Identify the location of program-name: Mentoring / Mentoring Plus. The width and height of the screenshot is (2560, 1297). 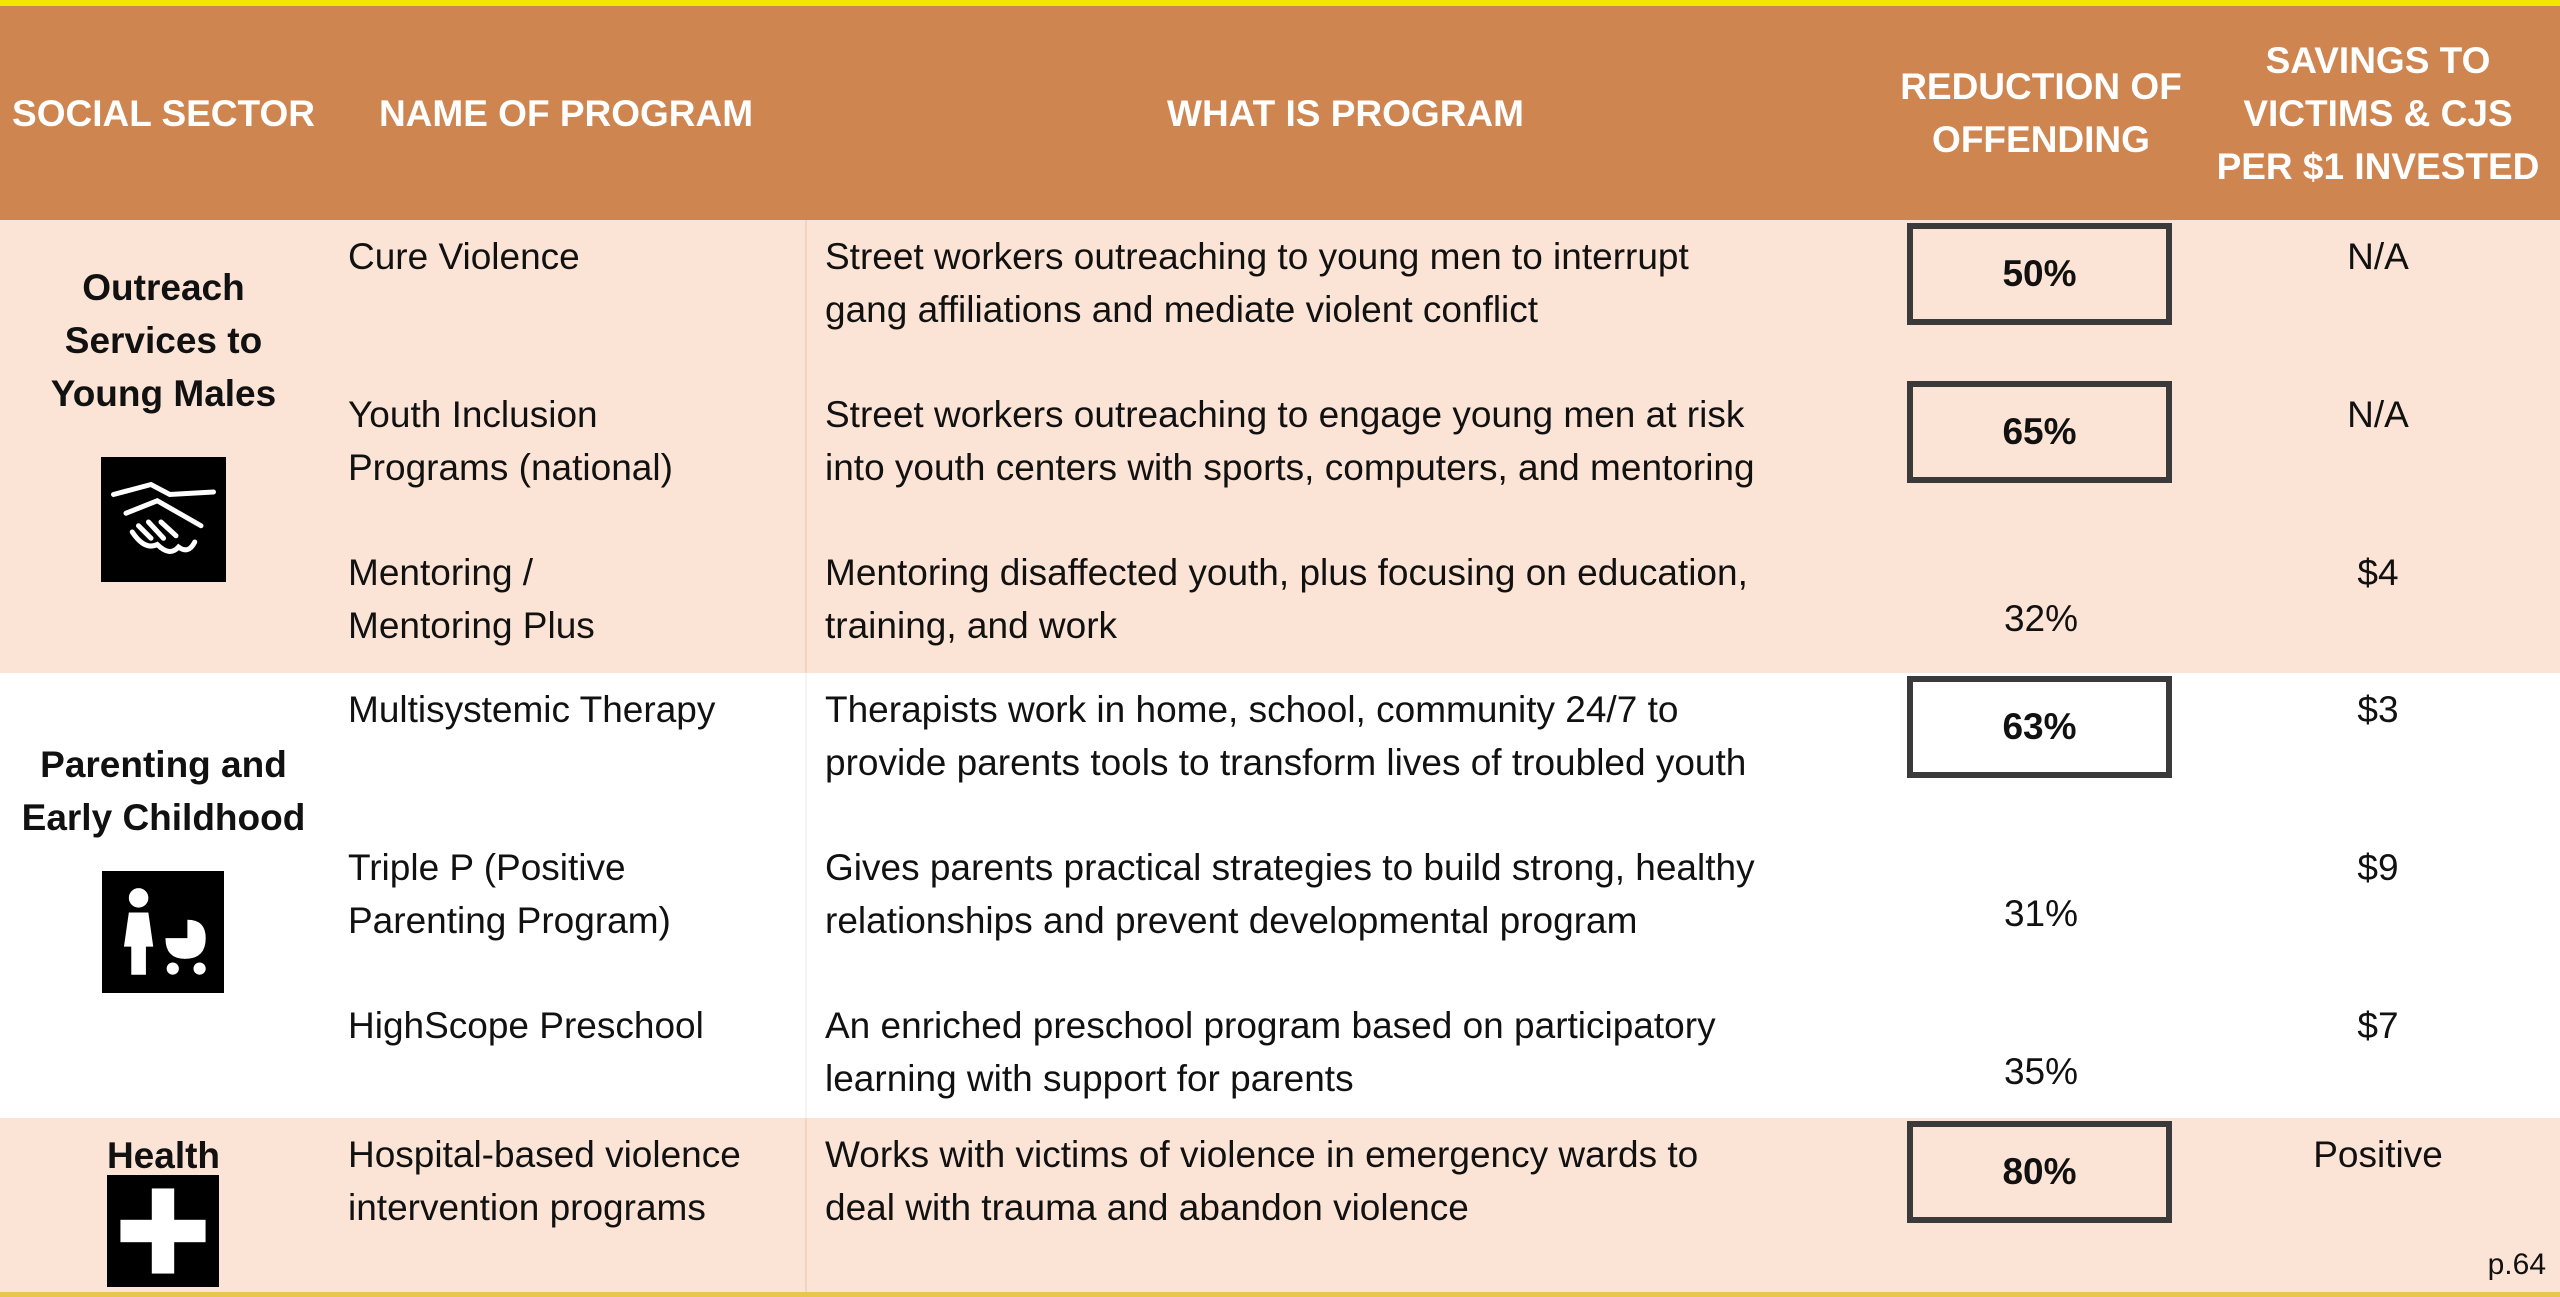
(471, 599).